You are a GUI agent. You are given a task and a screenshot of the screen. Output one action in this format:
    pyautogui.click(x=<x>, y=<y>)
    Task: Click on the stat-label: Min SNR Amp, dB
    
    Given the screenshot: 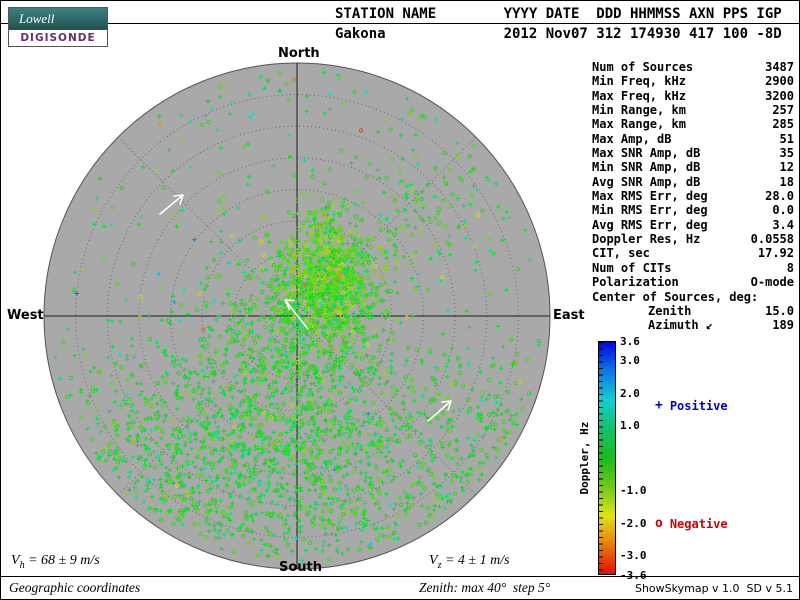 What is the action you would take?
    pyautogui.click(x=646, y=167)
    